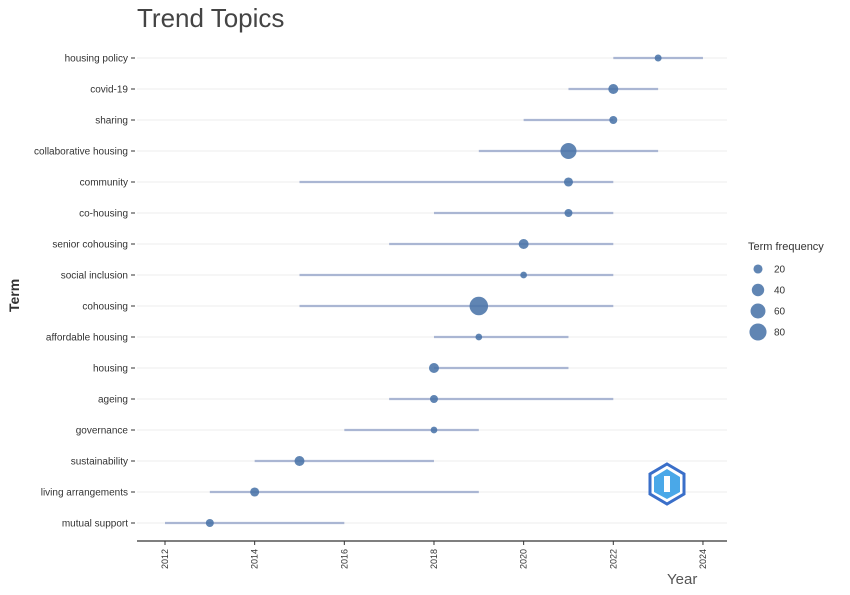  I want to click on term-label: affordable housing, so click(87, 338).